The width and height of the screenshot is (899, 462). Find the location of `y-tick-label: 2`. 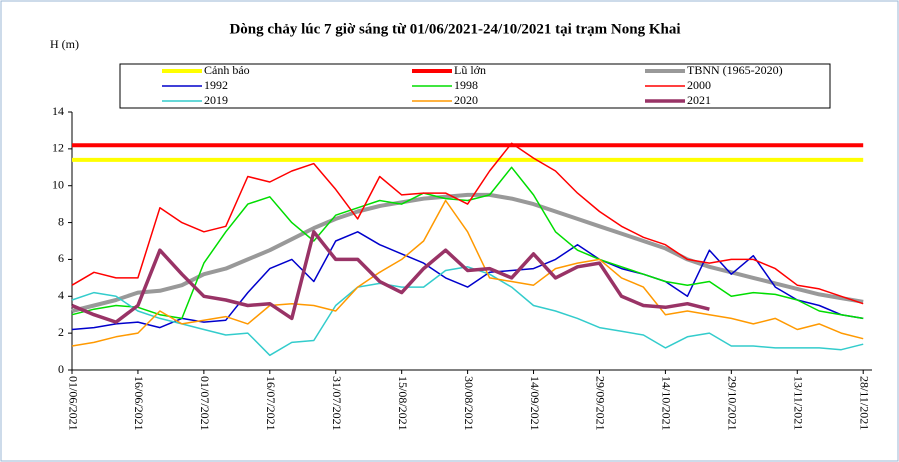

y-tick-label: 2 is located at coordinates (61, 332).